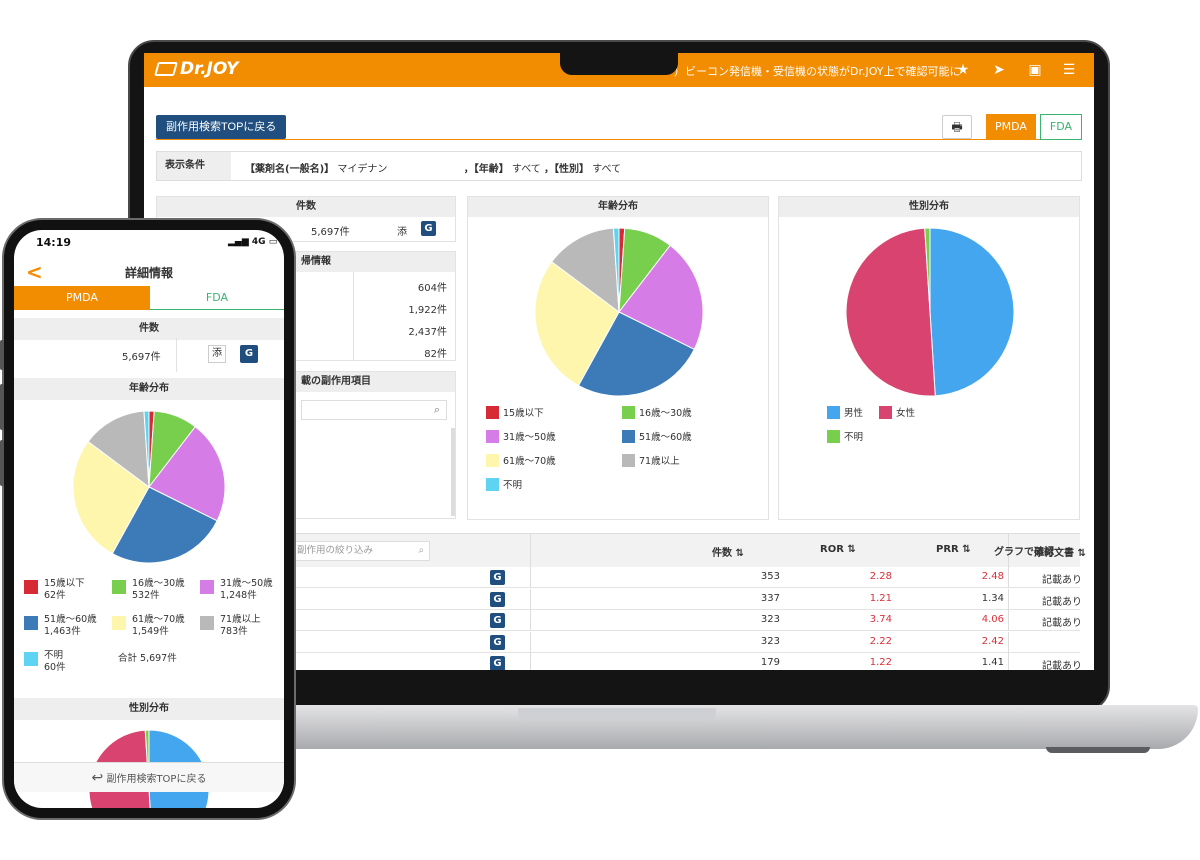 Image resolution: width=1200 pixels, height=860 pixels. I want to click on phone-tab-fda: FDA, so click(217, 298).